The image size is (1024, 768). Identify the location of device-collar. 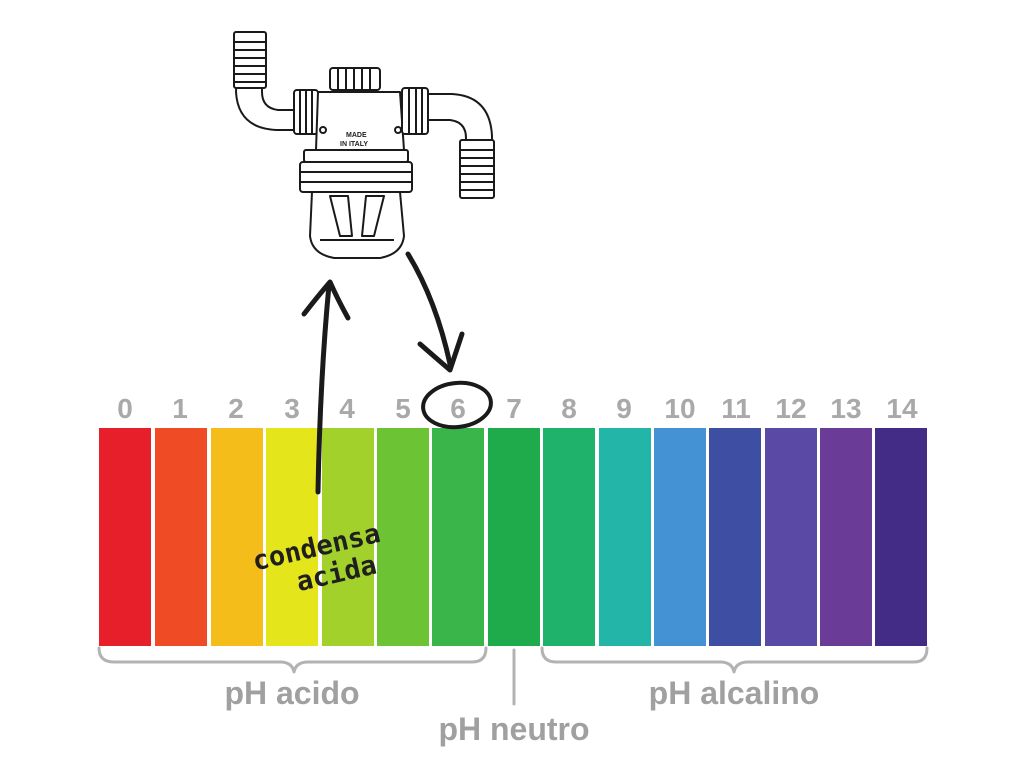
(356, 156).